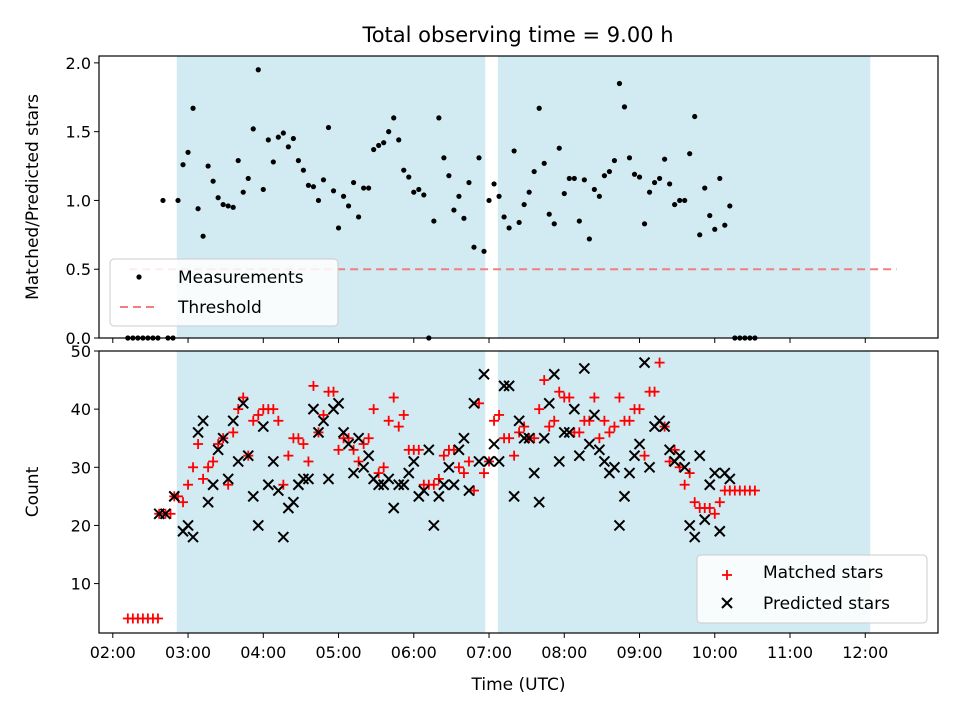 The image size is (960, 720). Describe the element at coordinates (78, 338) in the screenshot. I see `top-ytick-label: 0.0` at that location.